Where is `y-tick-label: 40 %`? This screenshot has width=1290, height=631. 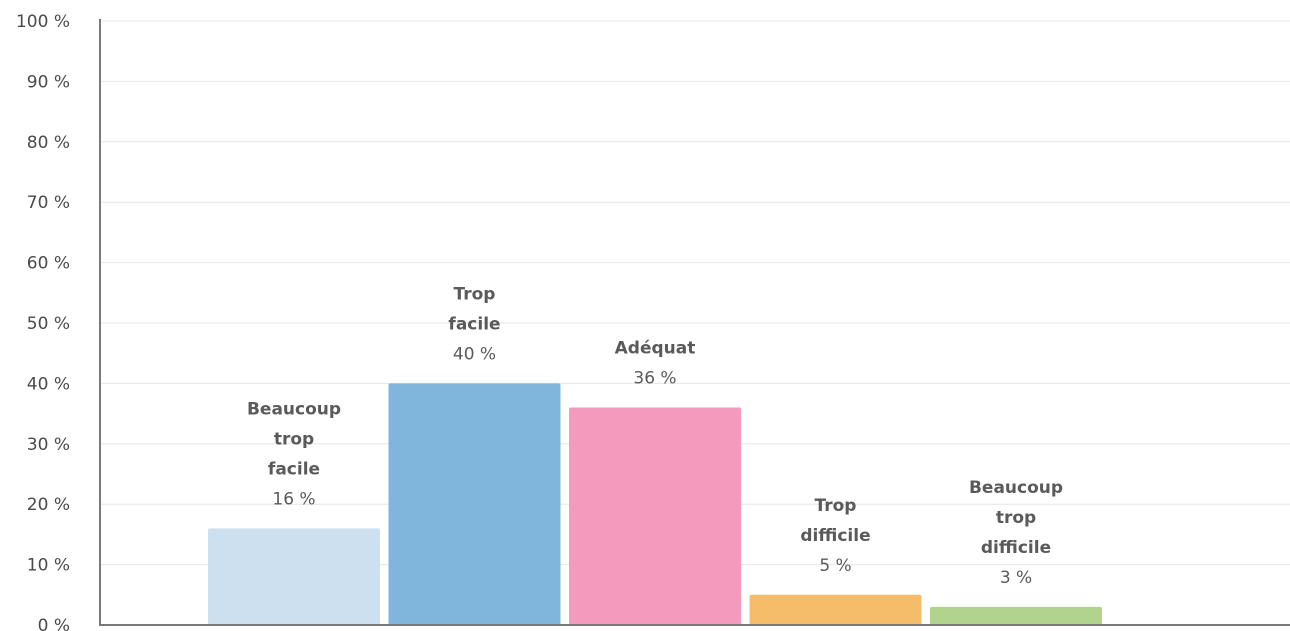
y-tick-label: 40 % is located at coordinates (48, 384).